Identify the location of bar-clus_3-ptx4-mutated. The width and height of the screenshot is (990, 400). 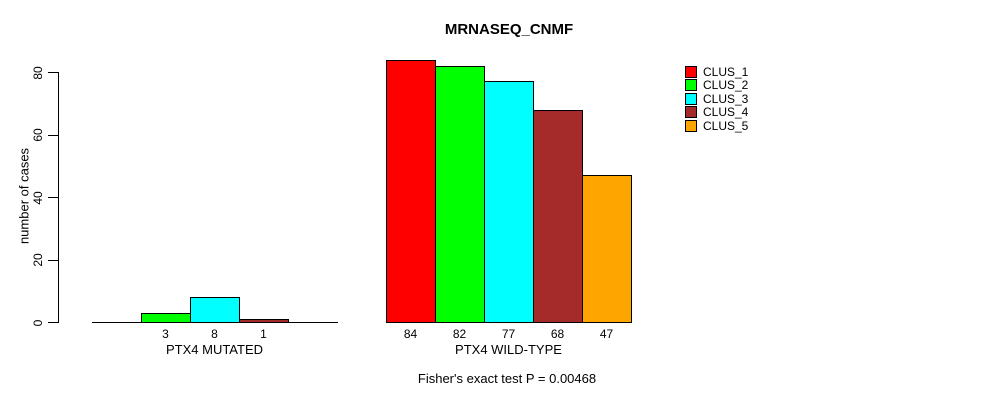
(215, 310).